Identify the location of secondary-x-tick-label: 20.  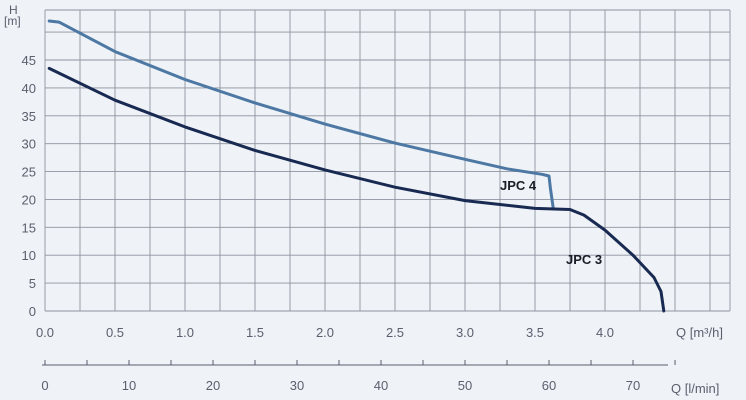
(213, 385).